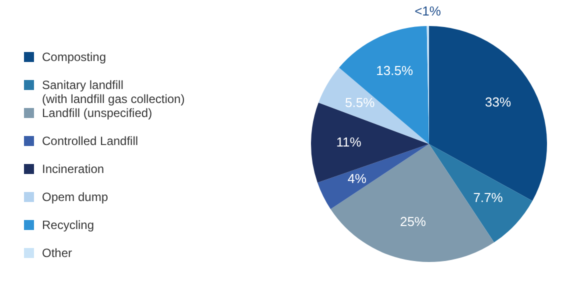 This screenshot has height=291, width=568. What do you see at coordinates (357, 178) in the screenshot?
I see `data-label: 4%` at bounding box center [357, 178].